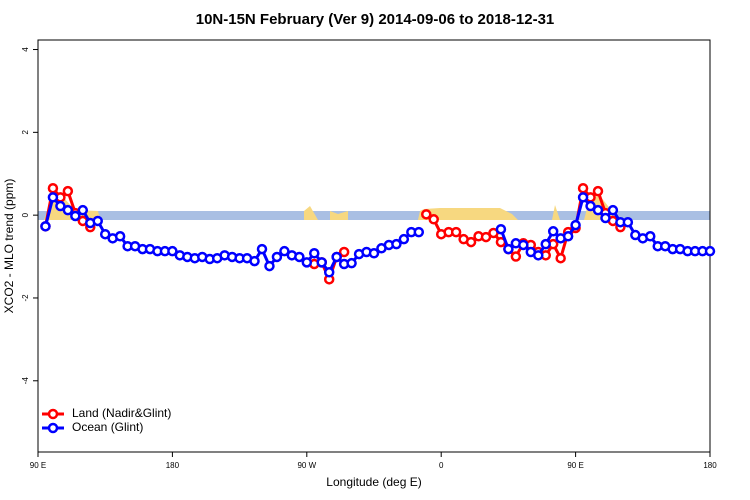  Describe the element at coordinates (373, 482) in the screenshot. I see `x-axis-label: Longitude (deg E)` at that location.